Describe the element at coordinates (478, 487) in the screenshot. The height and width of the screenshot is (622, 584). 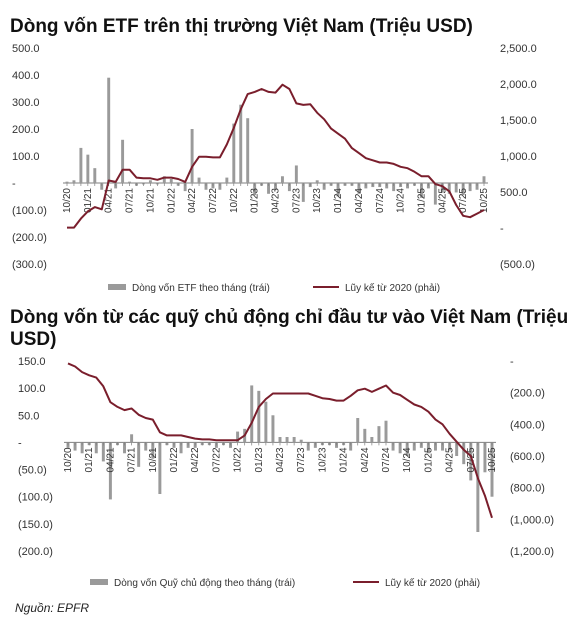
I see `bar-08/25` at that location.